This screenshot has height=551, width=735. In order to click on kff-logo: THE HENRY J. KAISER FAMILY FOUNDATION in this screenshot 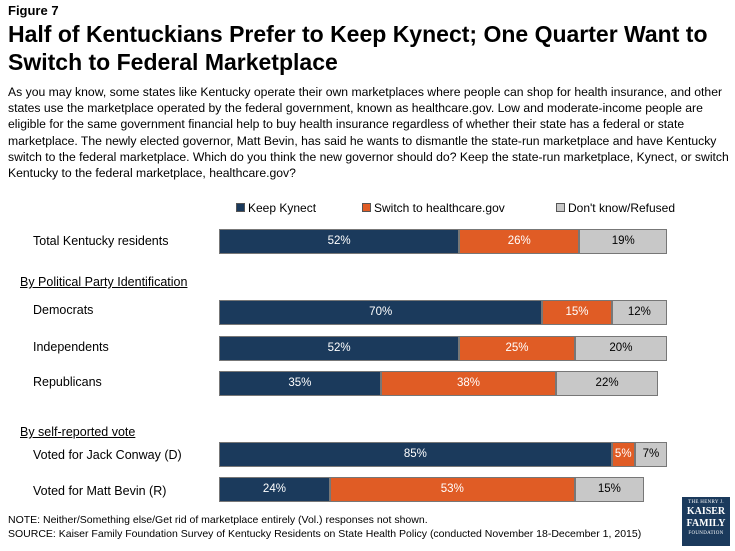, I will do `click(706, 521)`.